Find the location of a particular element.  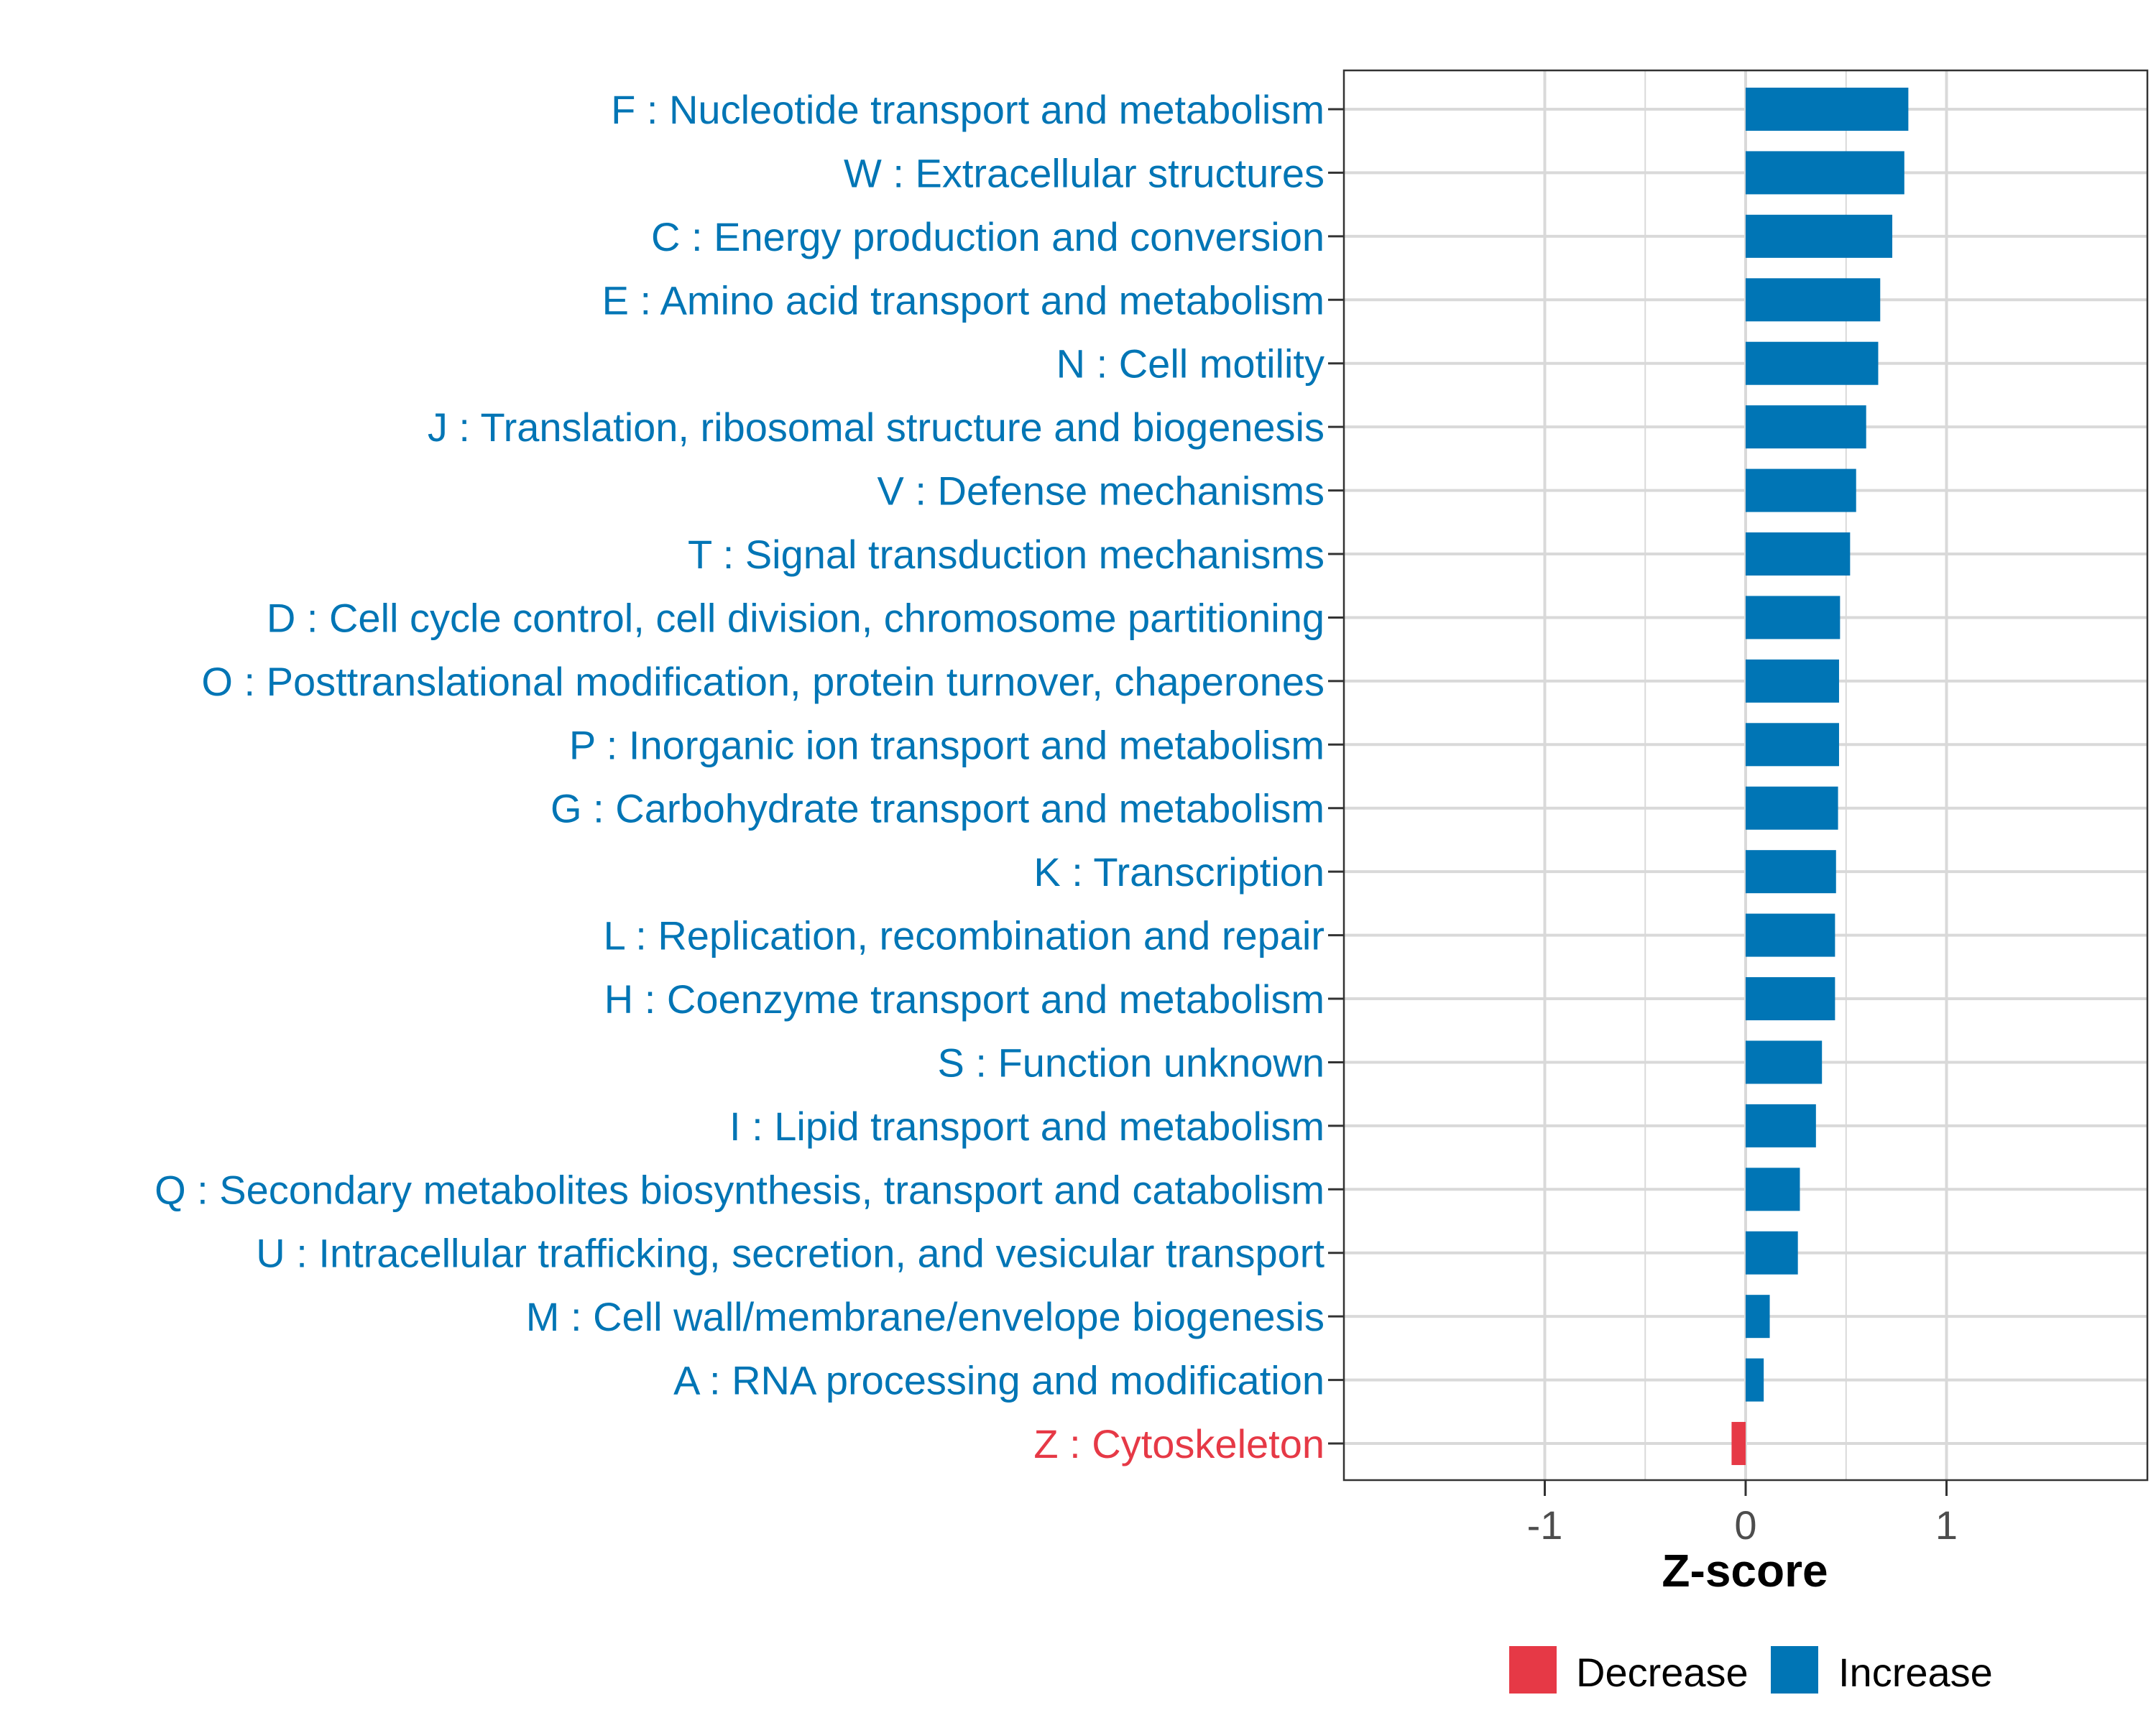

bar-f is located at coordinates (1827, 110).